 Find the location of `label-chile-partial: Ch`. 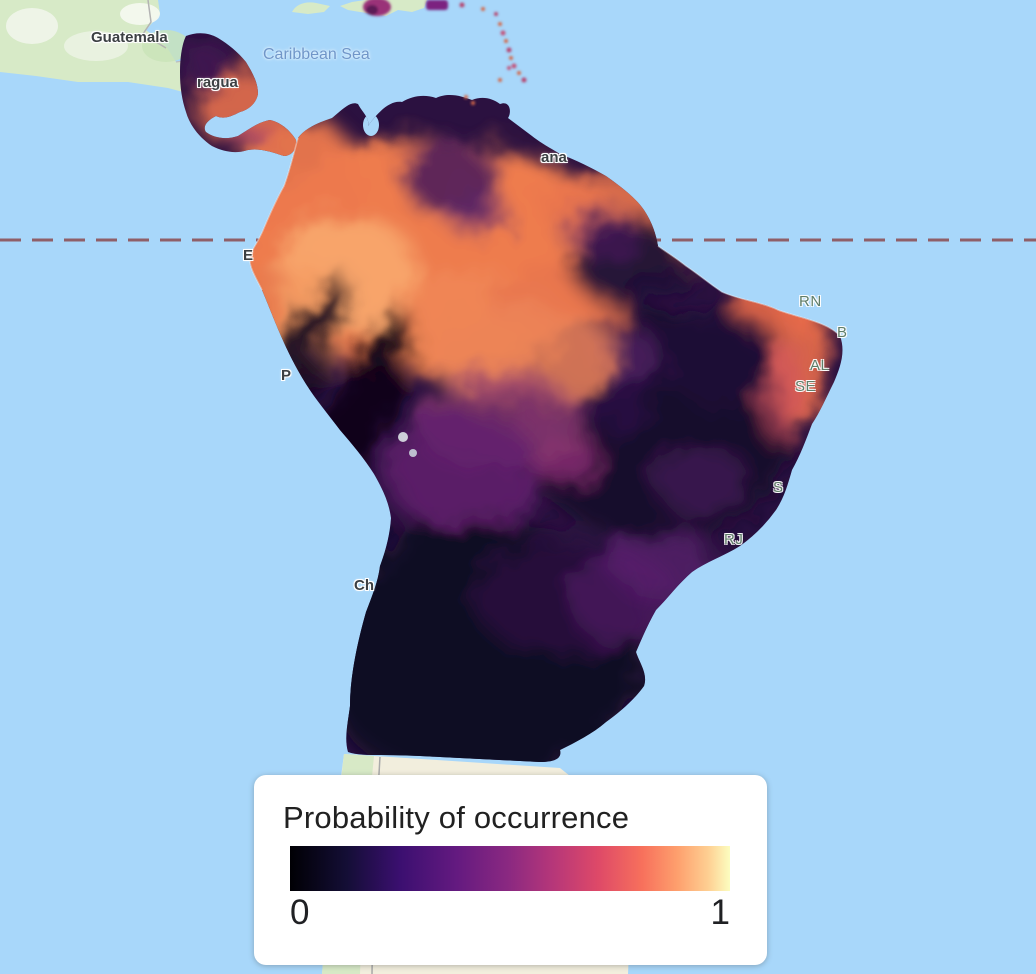

label-chile-partial: Ch is located at coordinates (364, 585).